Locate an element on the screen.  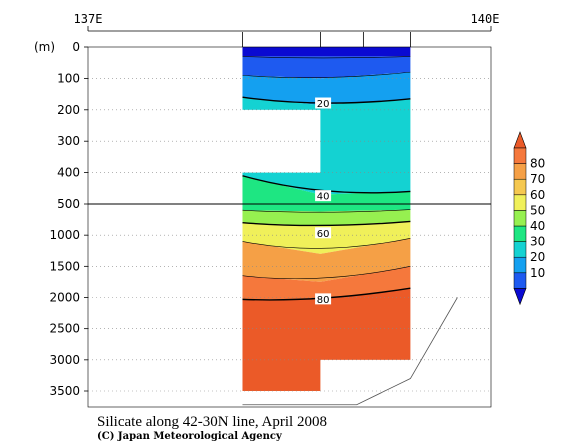
contour-thick is located at coordinates (326, 223).